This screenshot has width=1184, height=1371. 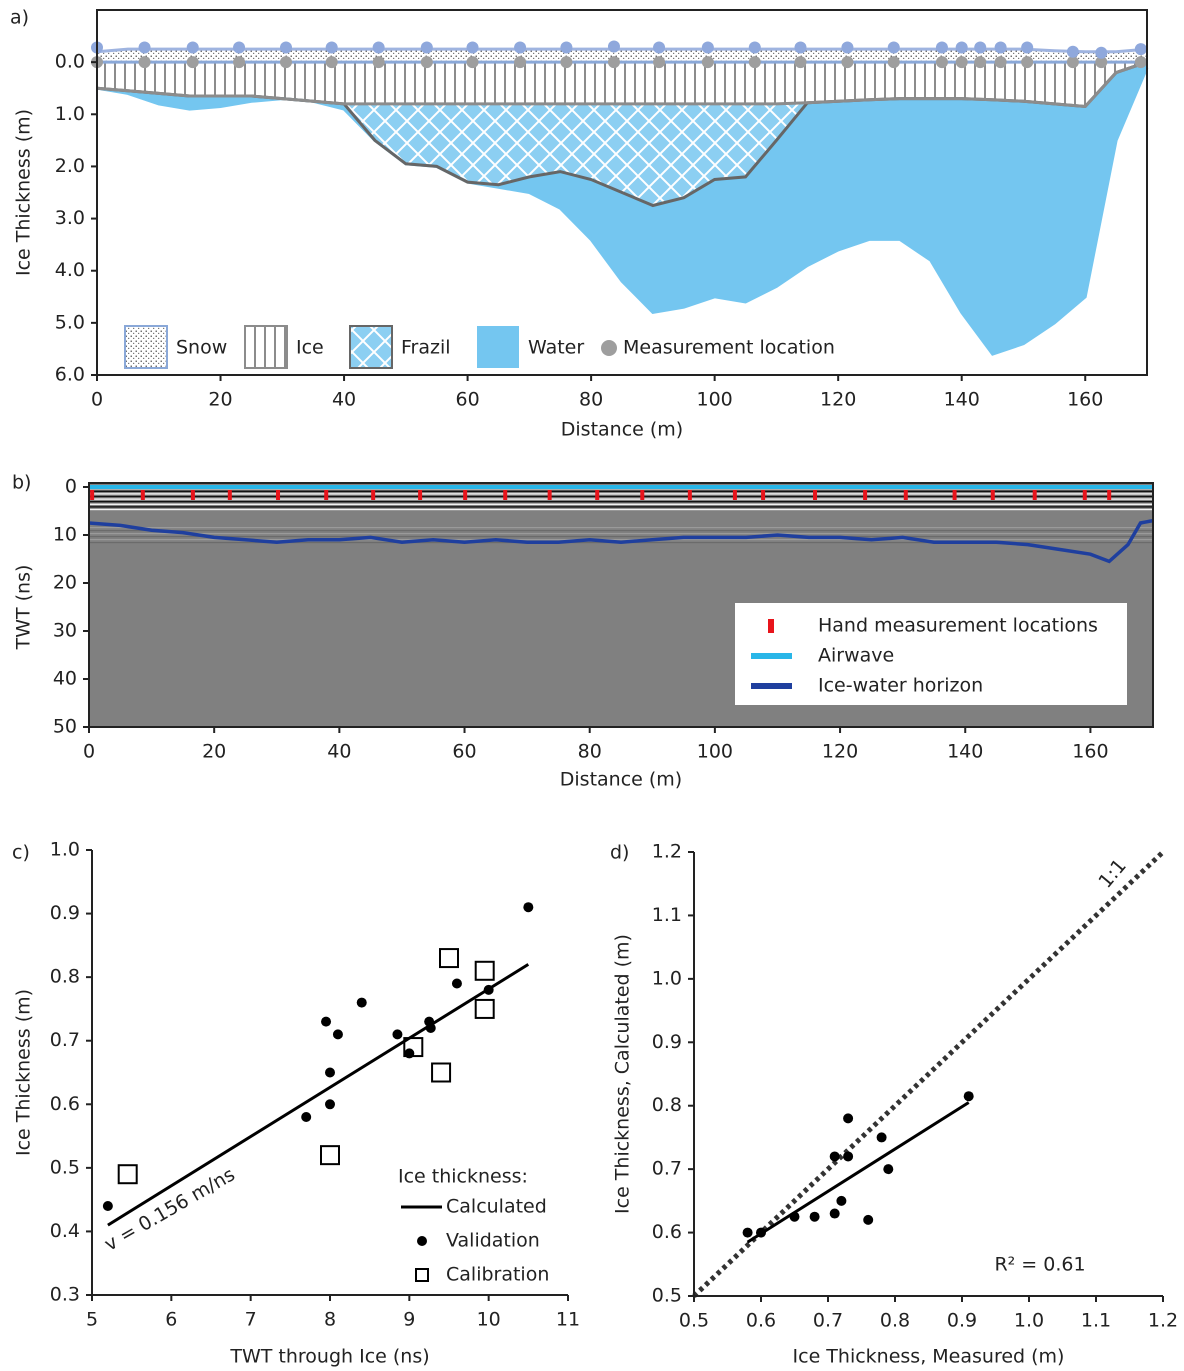 I want to click on x-tick-label: 6, so click(x=171, y=1320).